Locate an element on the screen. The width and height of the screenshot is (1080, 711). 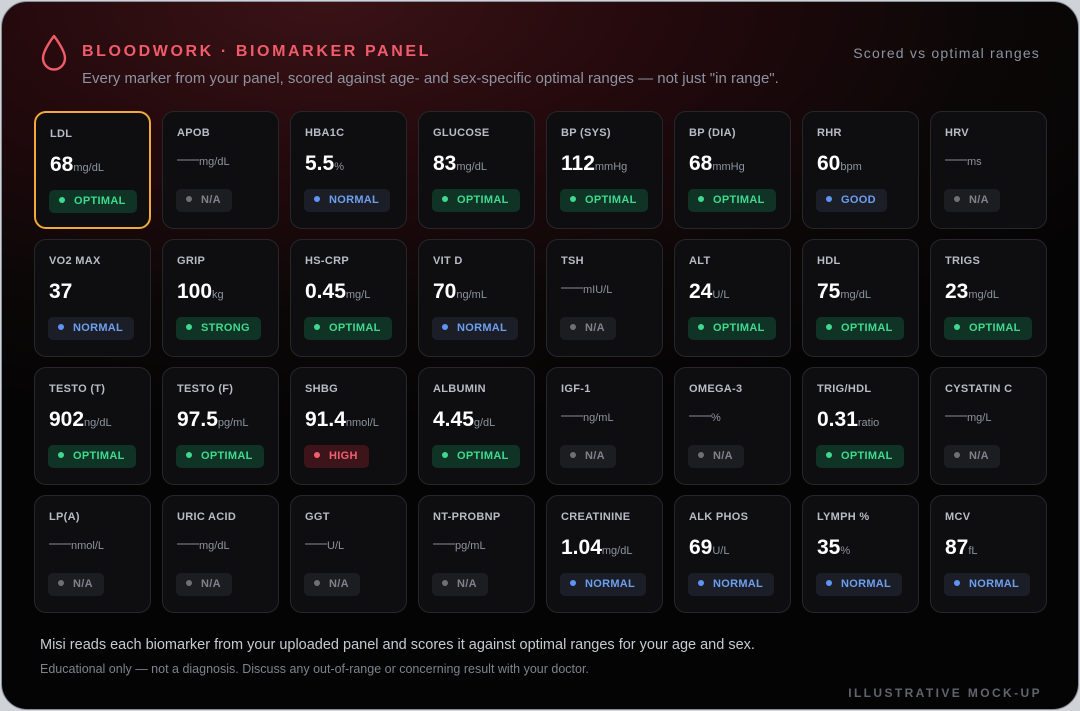
biomarker-label: VO2 MAX is located at coordinates (75, 261).